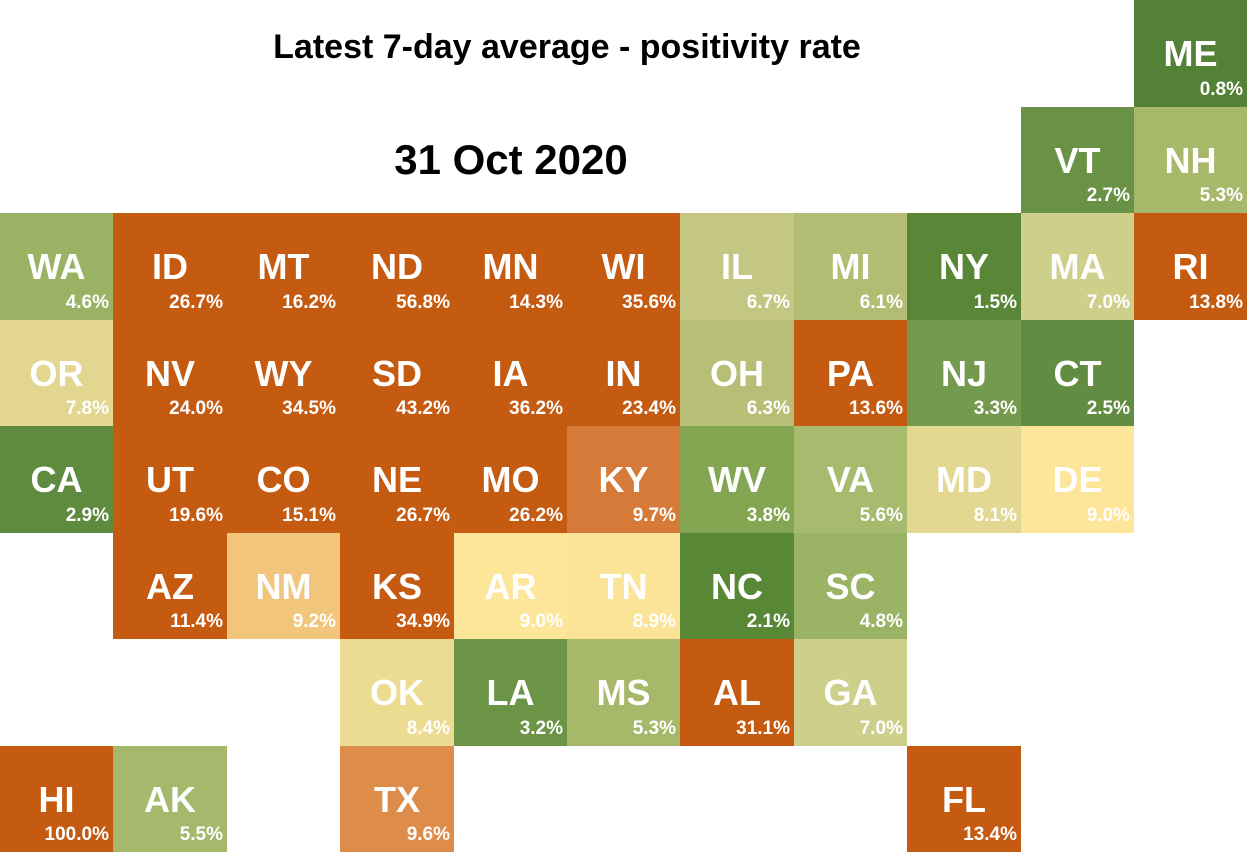 Image resolution: width=1252 pixels, height=856 pixels. Describe the element at coordinates (283, 266) in the screenshot. I see `state-abbreviation: MT` at that location.